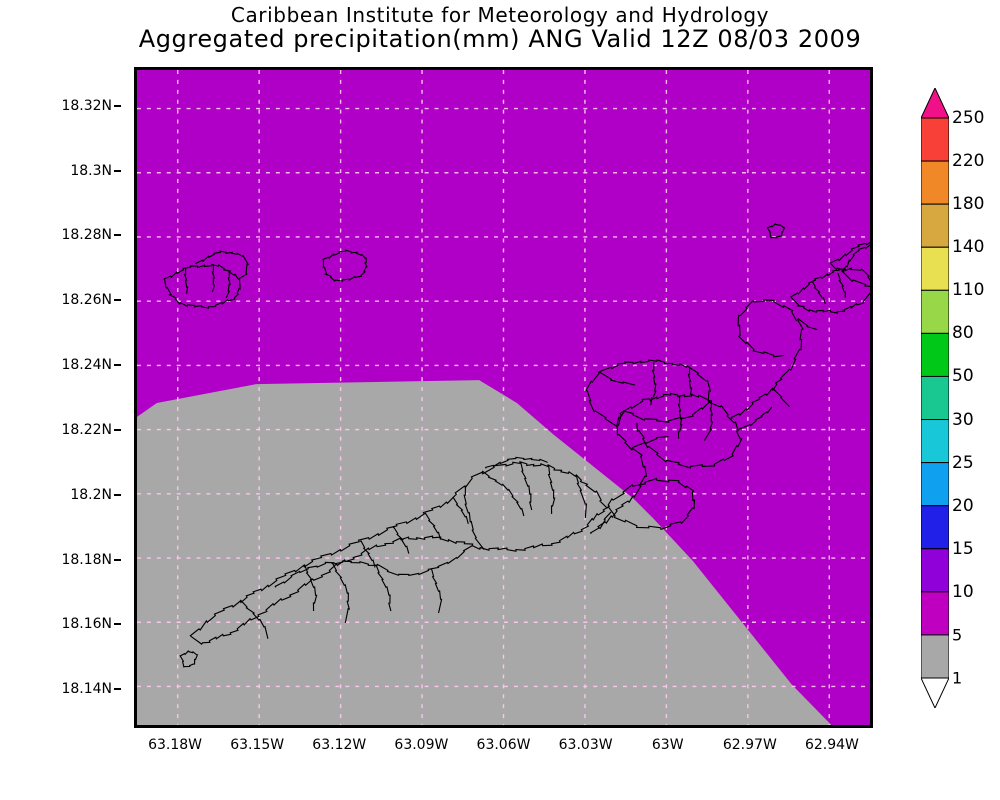 This screenshot has width=1000, height=800. Describe the element at coordinates (831, 745) in the screenshot. I see `x-axis-tick-label: 62.94W` at that location.